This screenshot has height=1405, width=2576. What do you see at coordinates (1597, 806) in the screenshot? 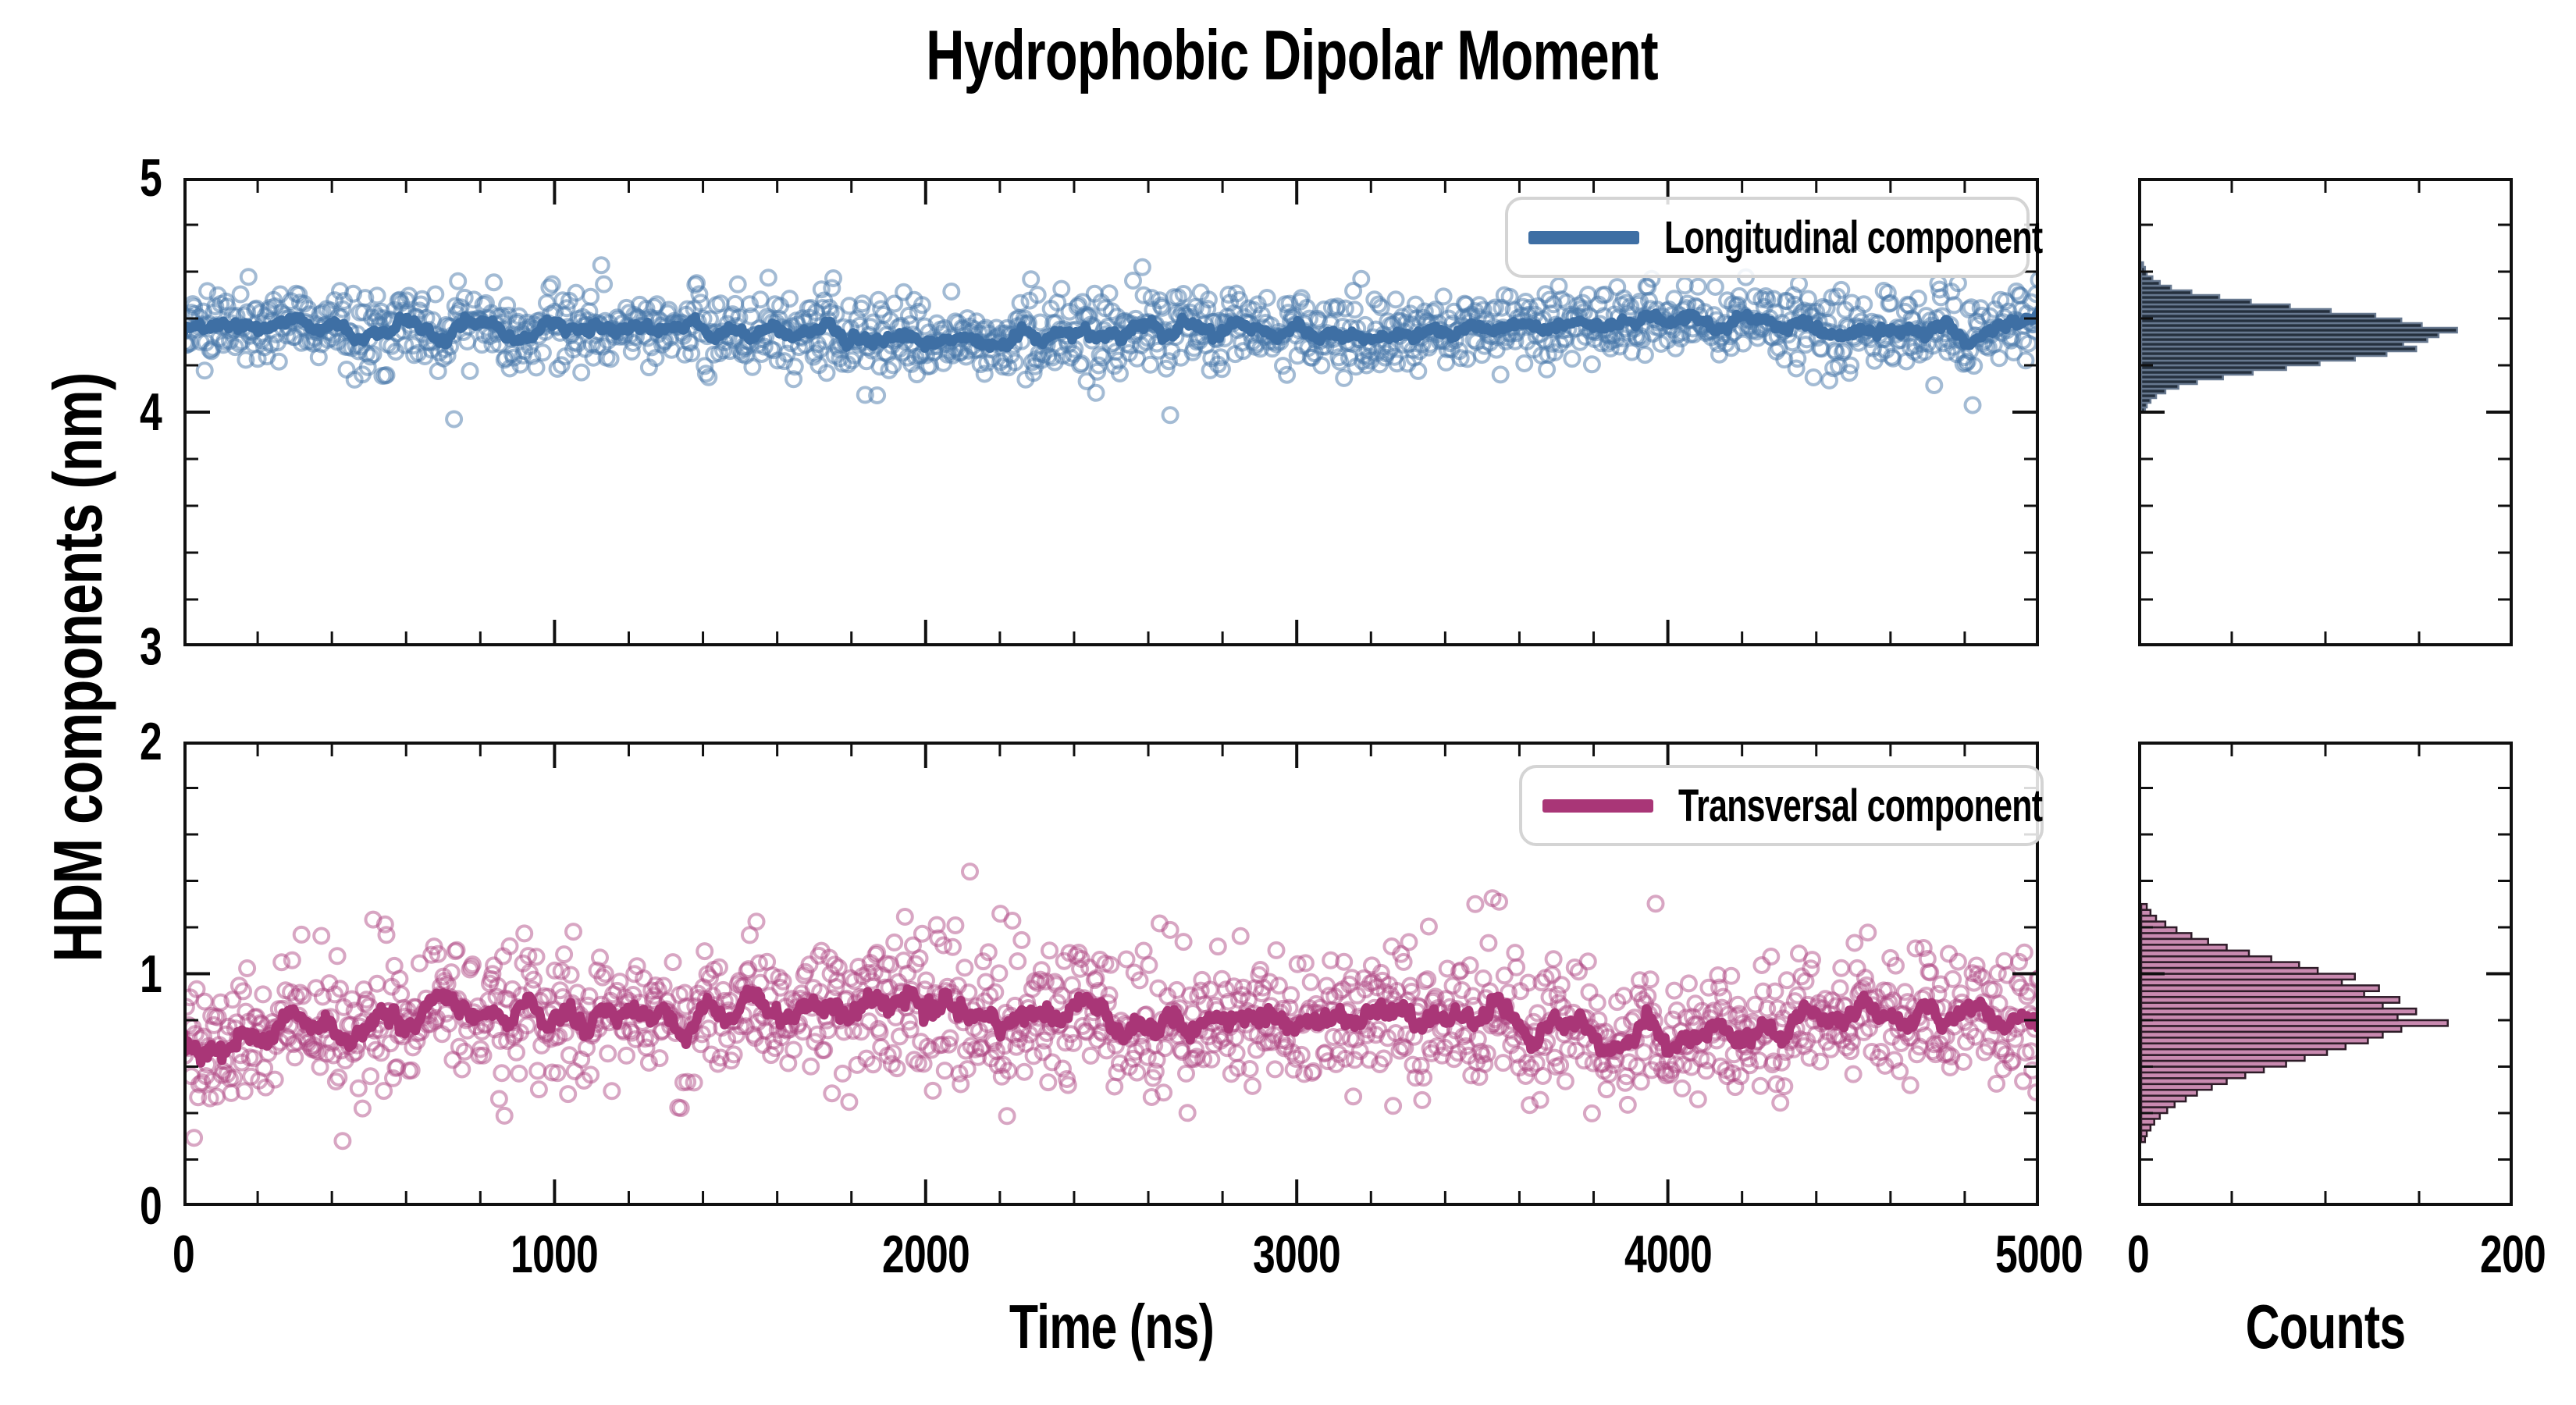
I see `legend-swatch-transversal` at bounding box center [1597, 806].